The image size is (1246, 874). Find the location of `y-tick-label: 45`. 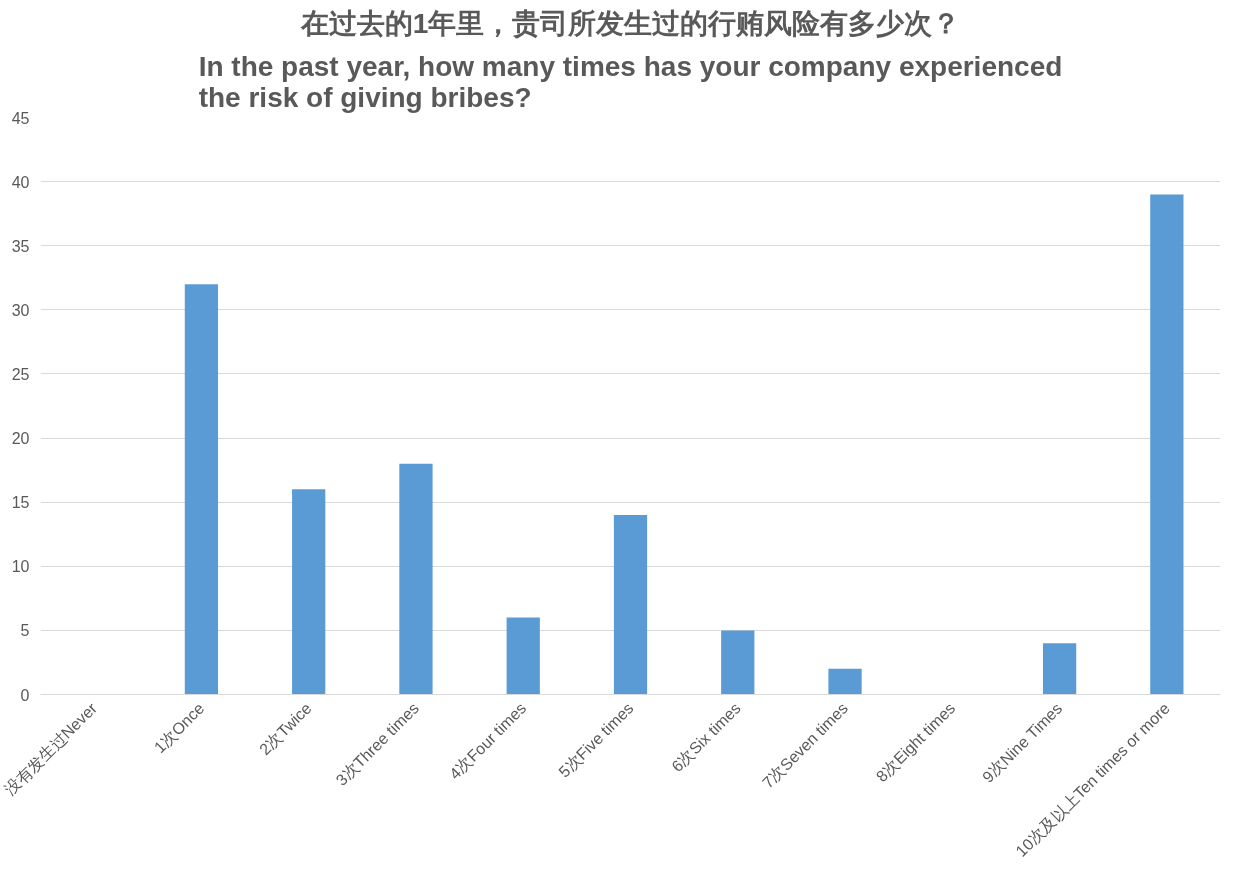

y-tick-label: 45 is located at coordinates (20, 118).